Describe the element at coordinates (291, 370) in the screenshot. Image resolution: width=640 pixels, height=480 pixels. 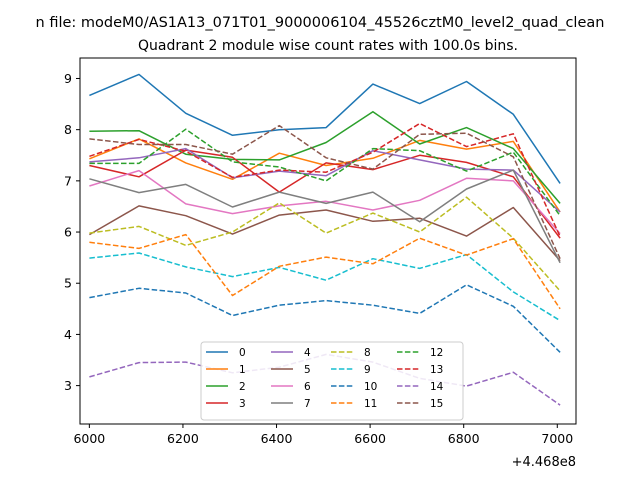
I see `legend-entry-5: 5` at that location.